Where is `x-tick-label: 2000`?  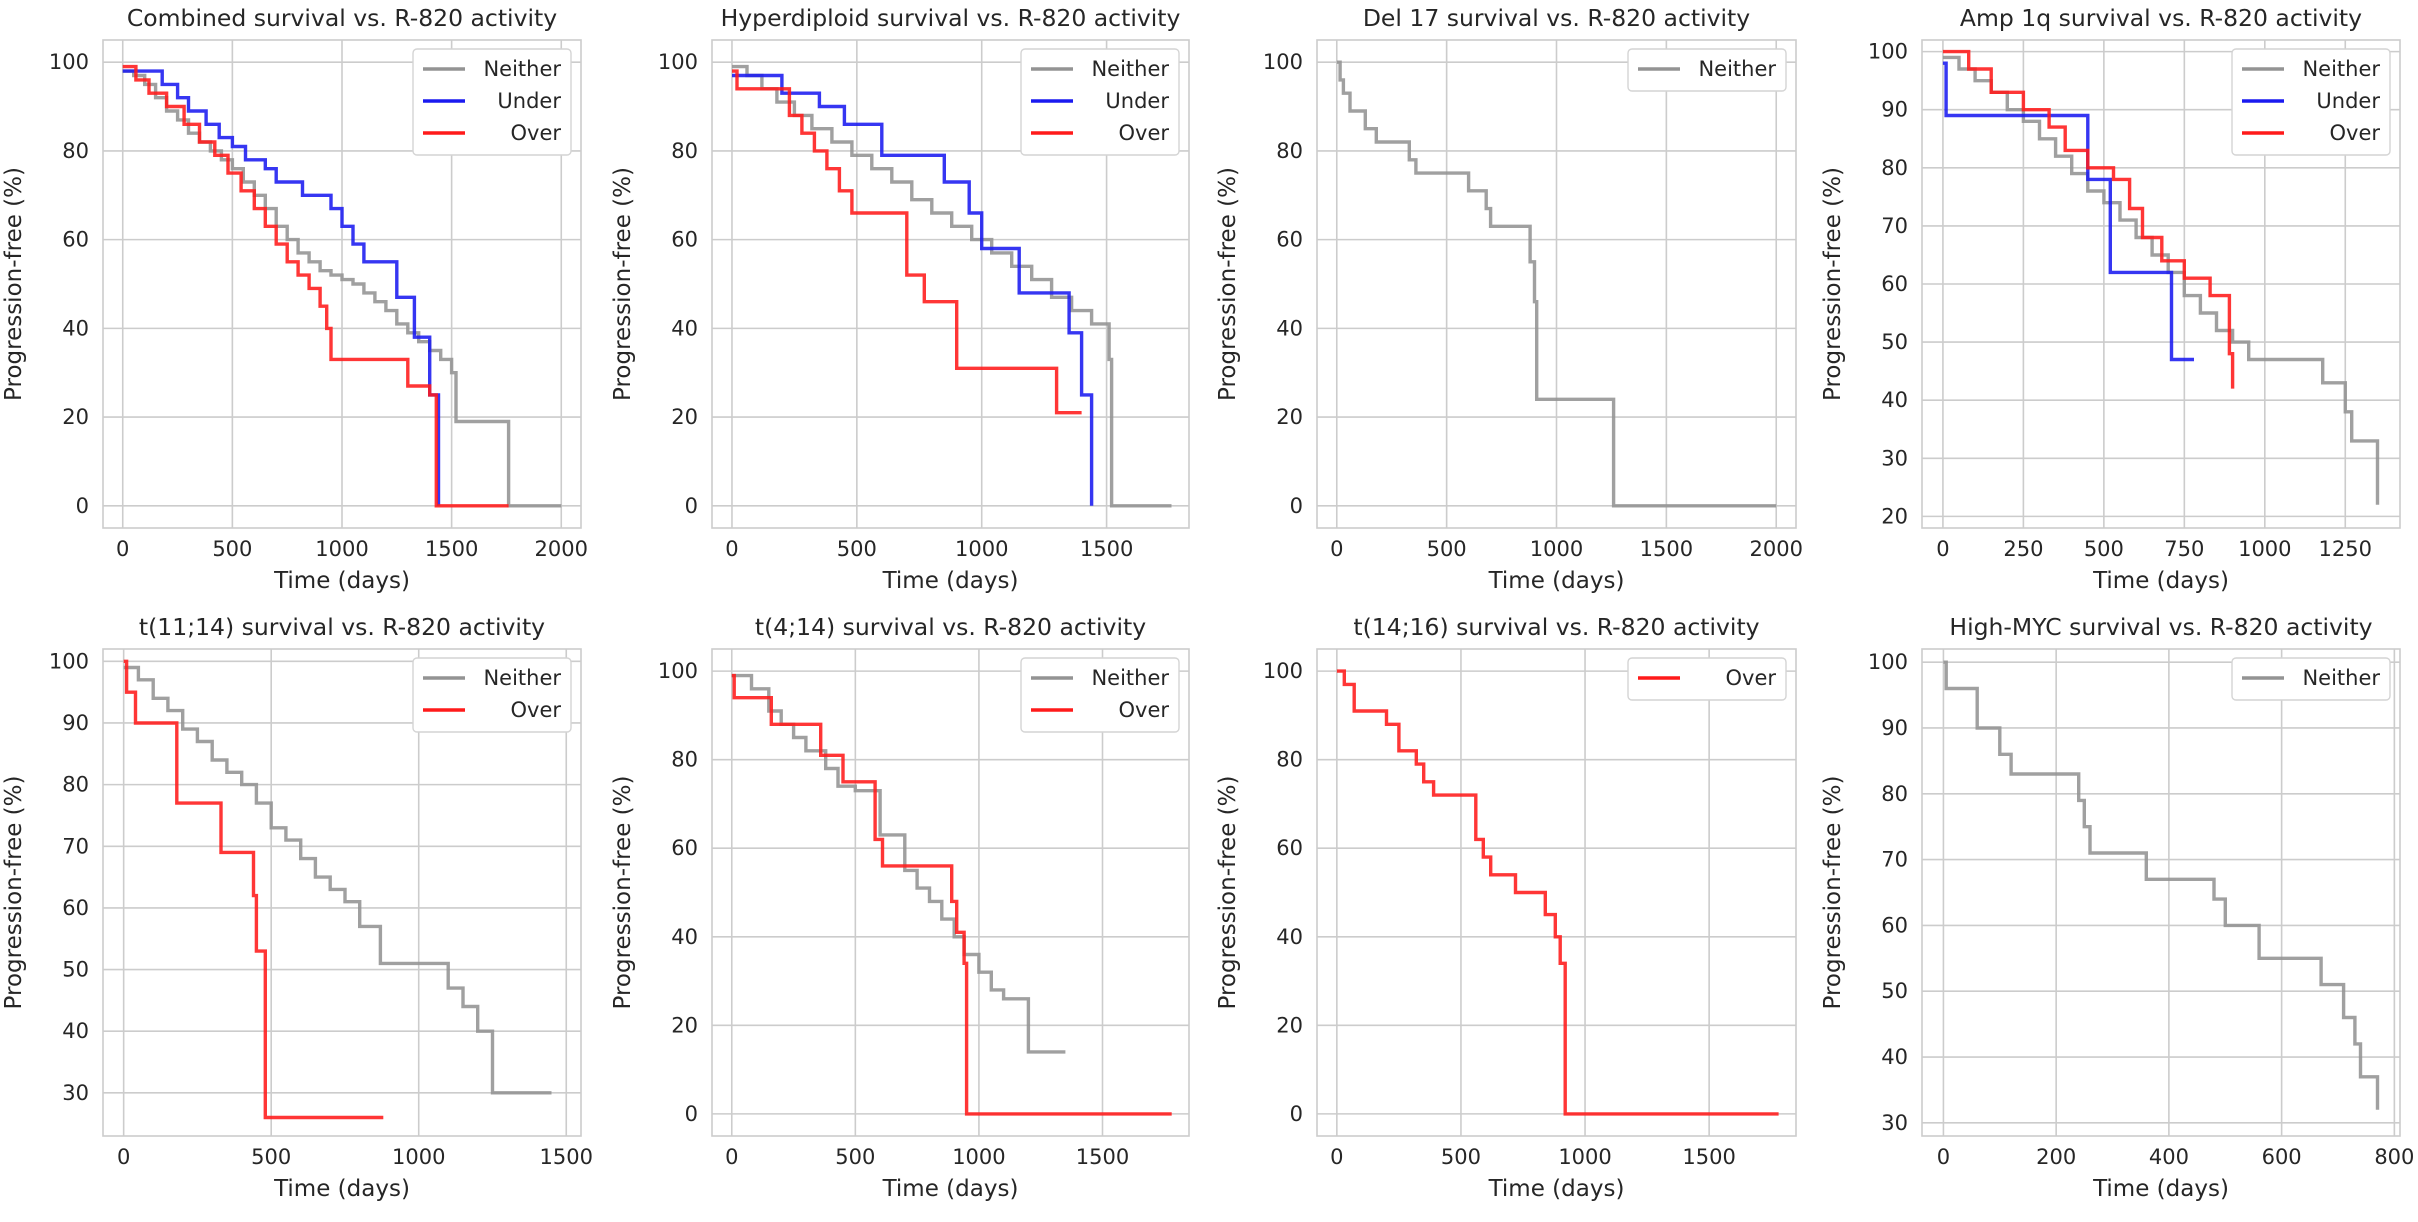 x-tick-label: 2000 is located at coordinates (561, 549).